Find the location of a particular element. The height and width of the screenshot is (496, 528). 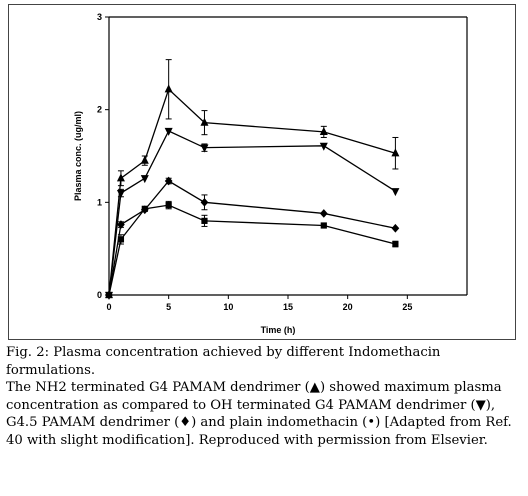

y-tick-label: 1 is located at coordinates (99, 202).